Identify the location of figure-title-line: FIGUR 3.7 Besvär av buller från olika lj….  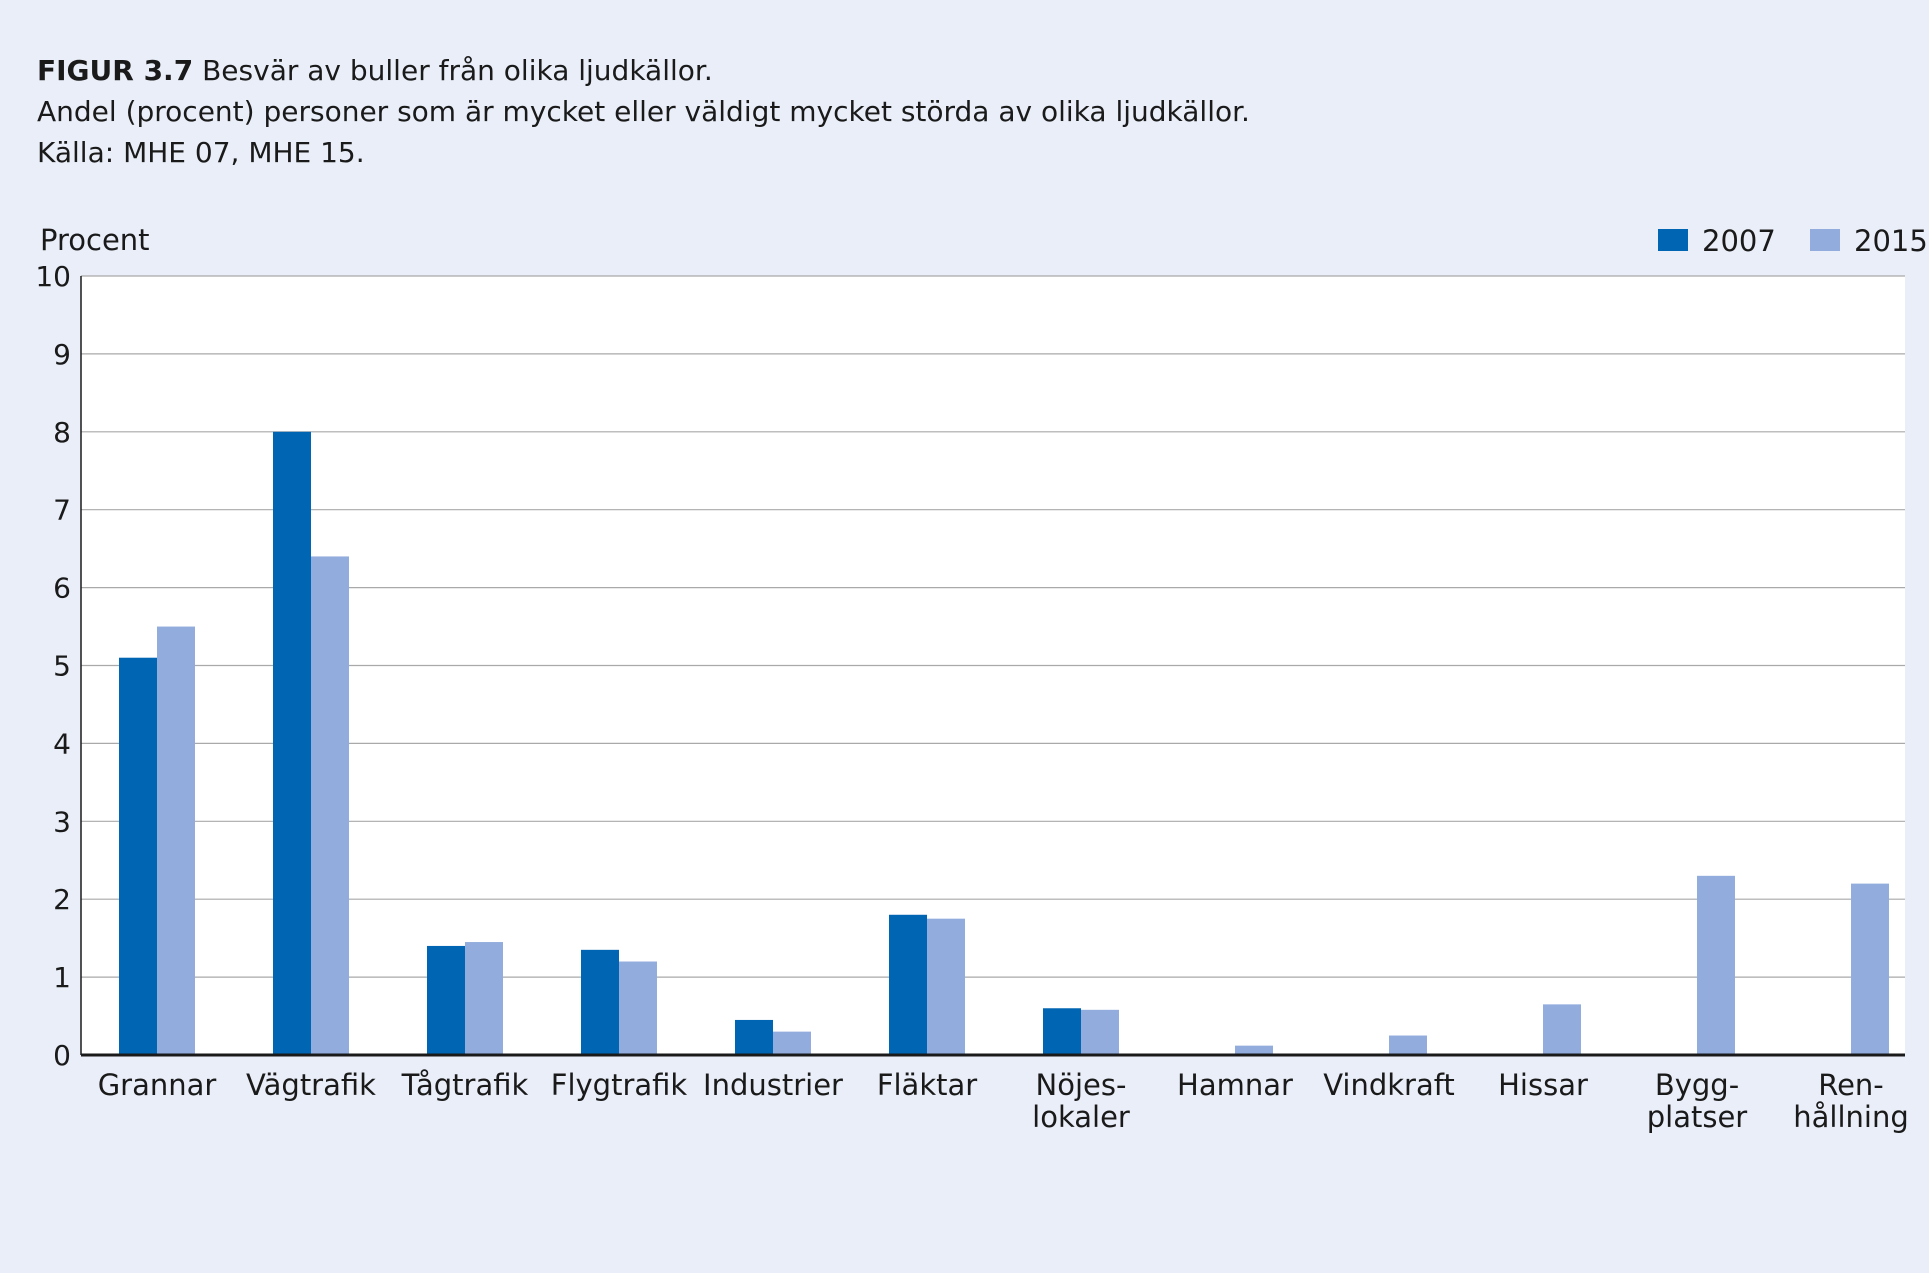
(643, 70).